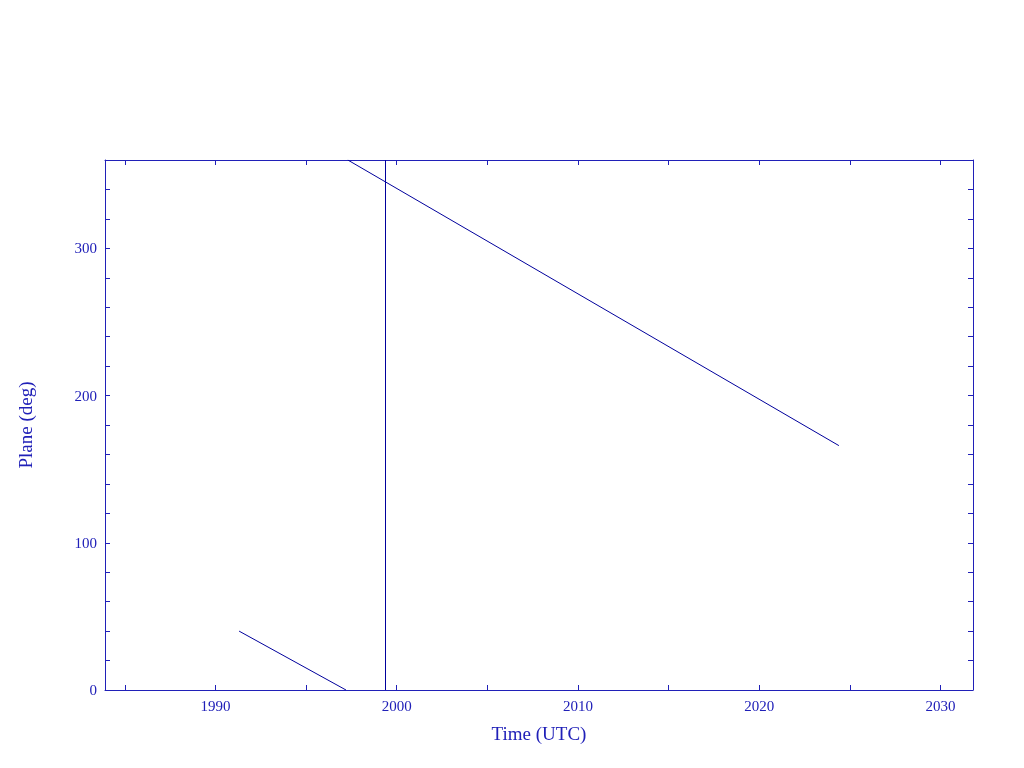 The image size is (1024, 768). What do you see at coordinates (759, 705) in the screenshot?
I see `x-tick-label: 2020` at bounding box center [759, 705].